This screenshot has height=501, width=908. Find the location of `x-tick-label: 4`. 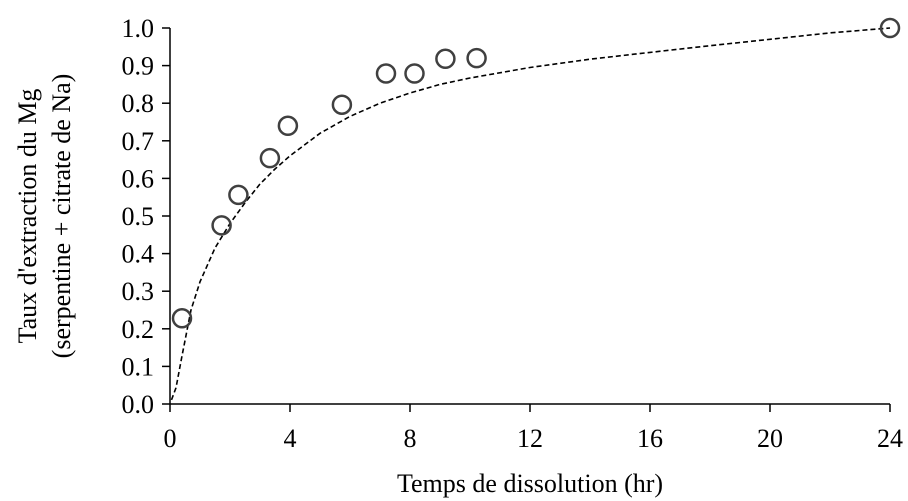

x-tick-label: 4 is located at coordinates (290, 438).